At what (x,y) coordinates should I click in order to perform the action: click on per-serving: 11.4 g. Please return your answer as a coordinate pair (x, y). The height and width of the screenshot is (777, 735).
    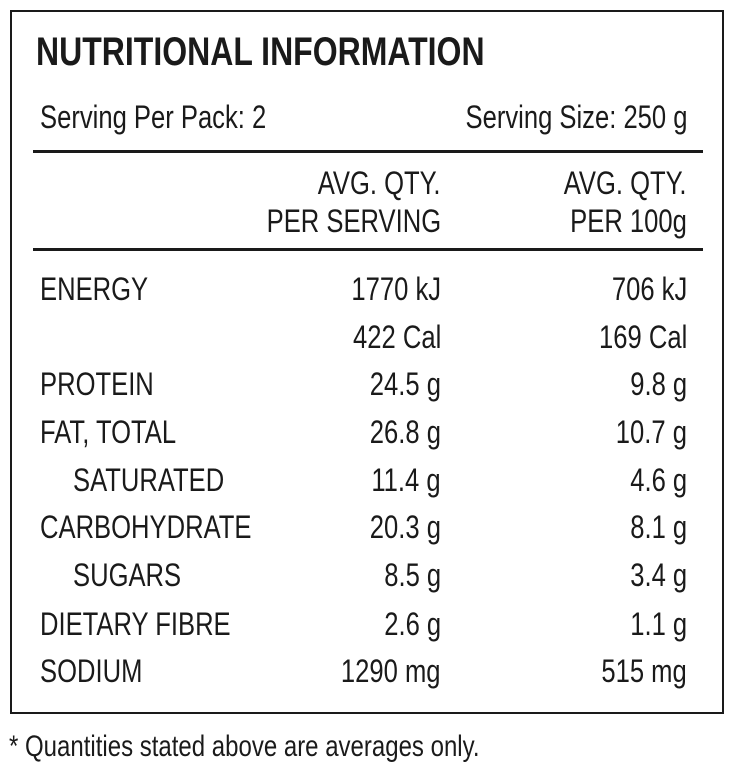
    Looking at the image, I should click on (406, 480).